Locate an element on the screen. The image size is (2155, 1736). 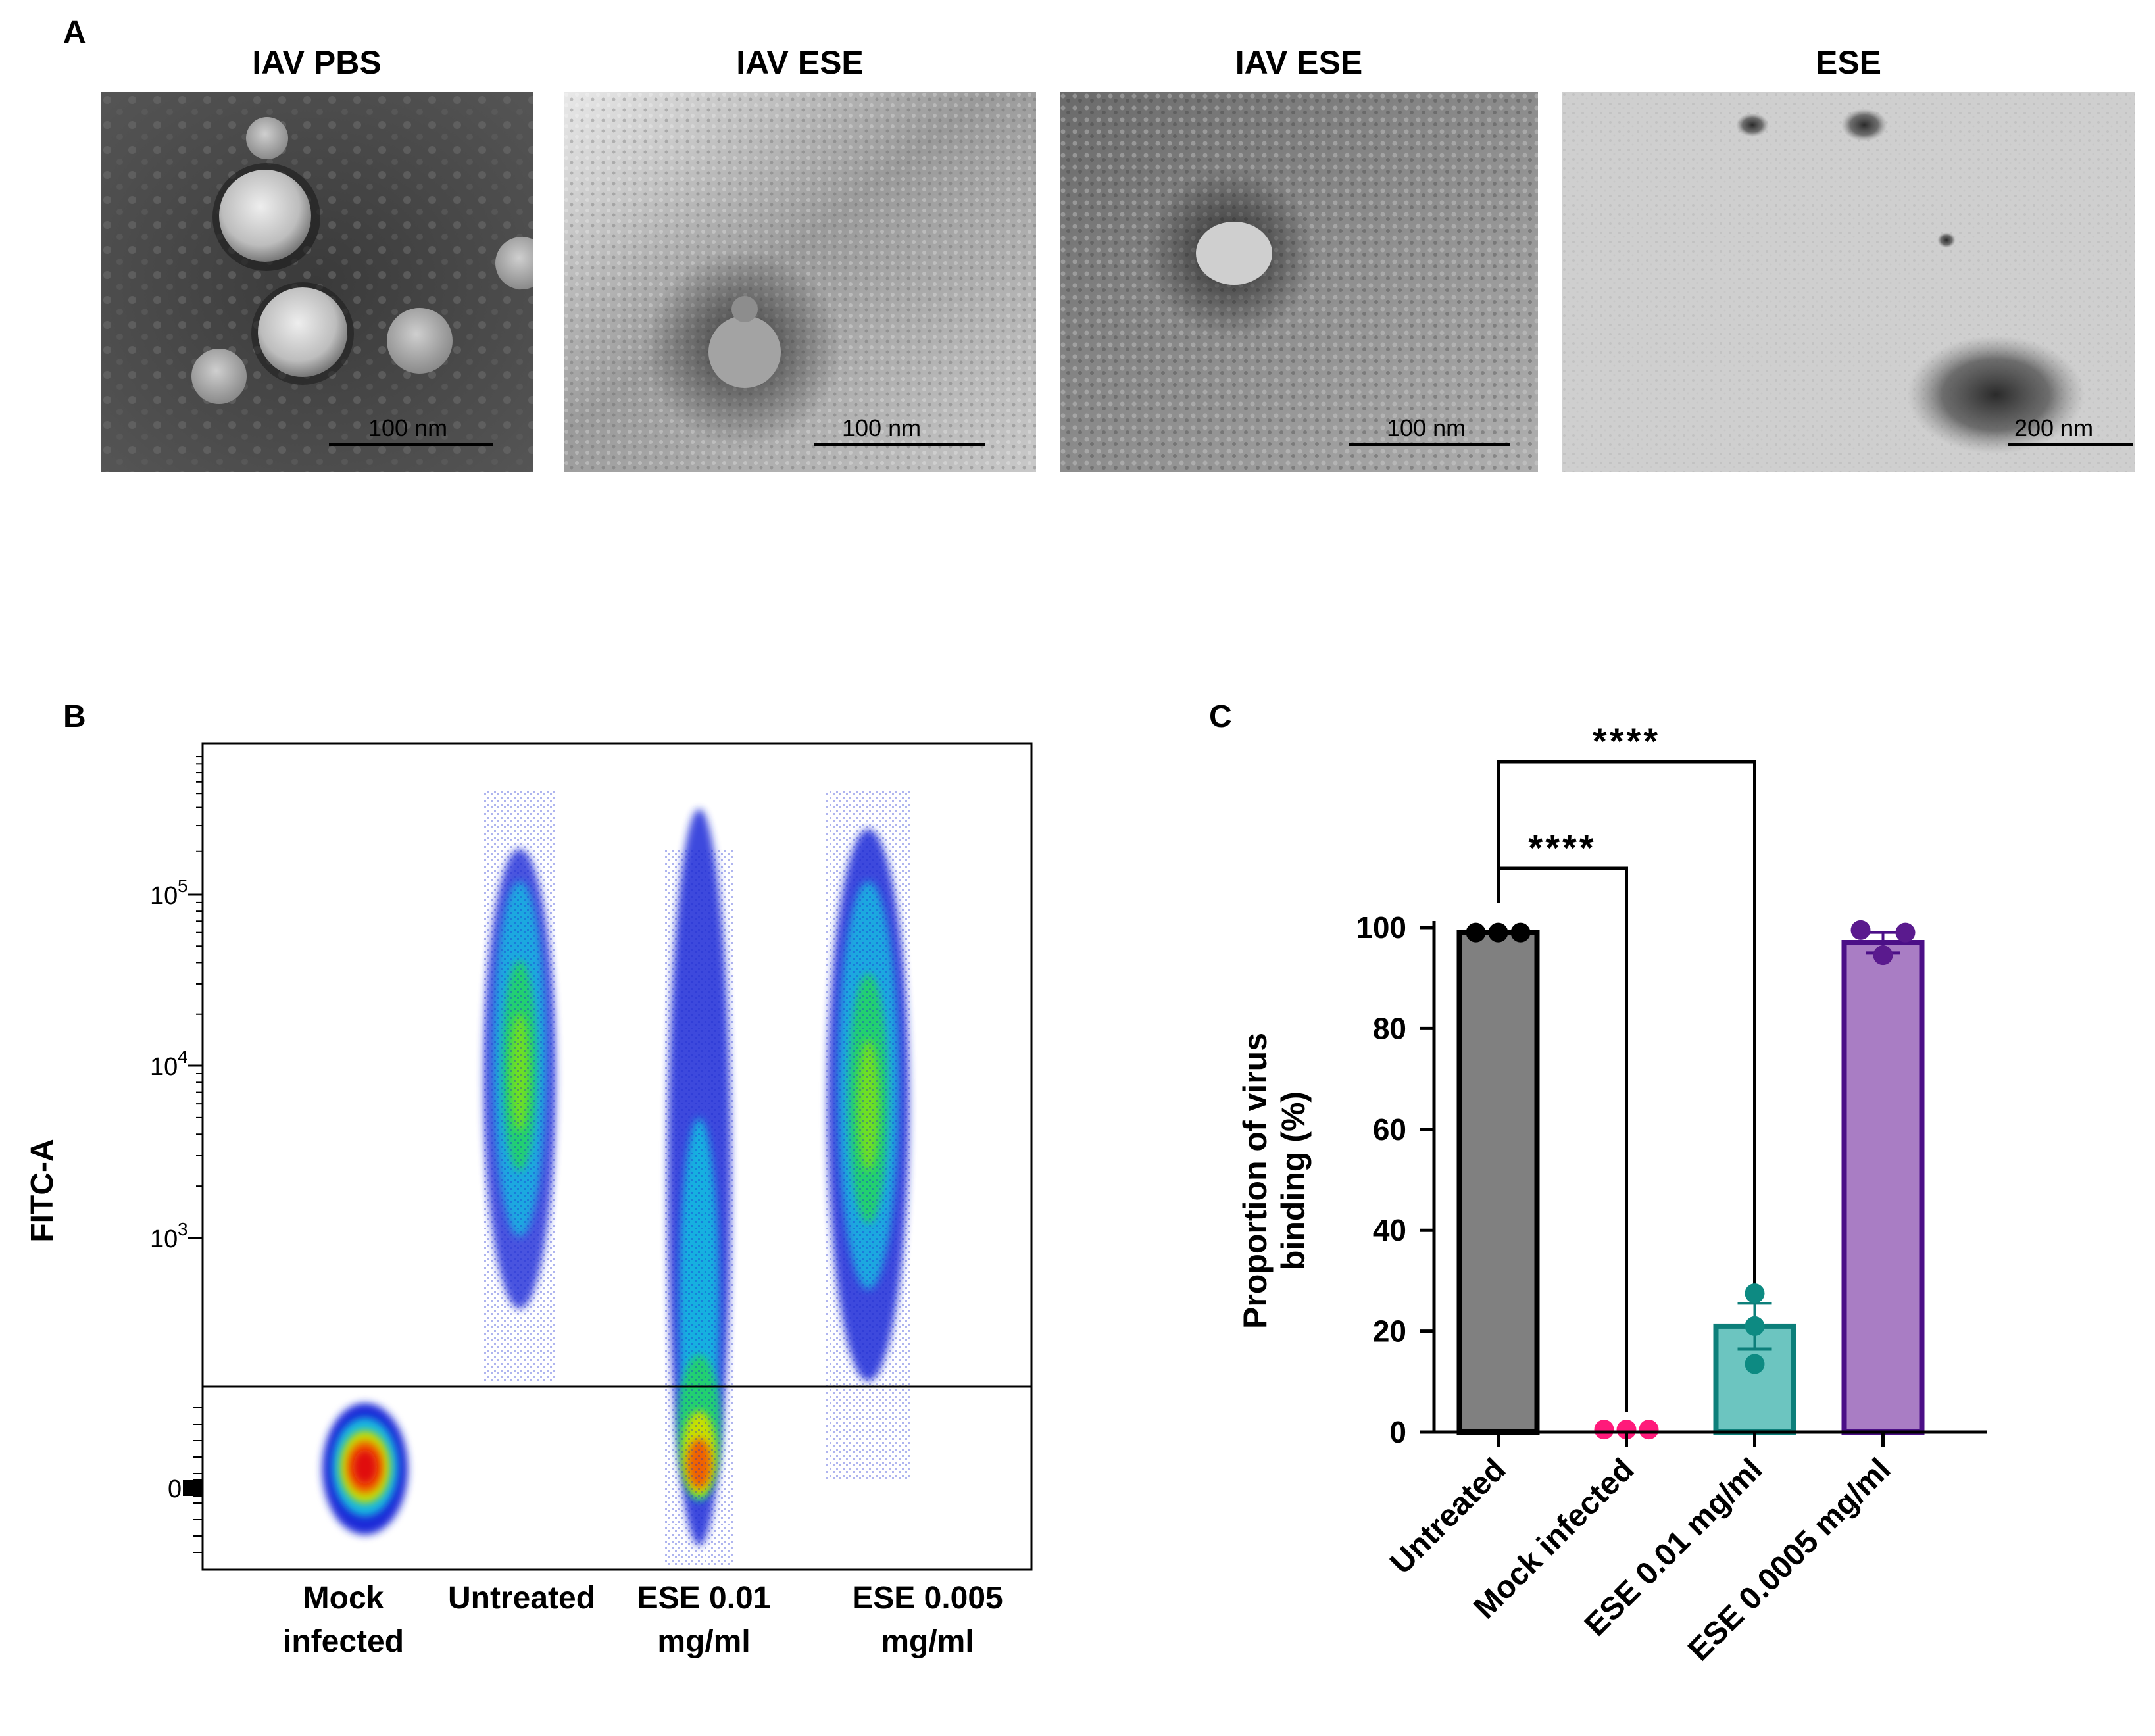
flow-category-label: Untreated is located at coordinates (521, 1599).